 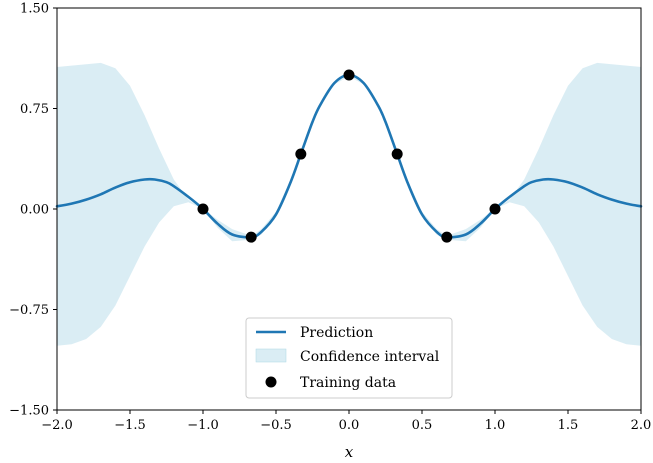 I want to click on x-tick-label: 0.0, so click(x=349, y=425).